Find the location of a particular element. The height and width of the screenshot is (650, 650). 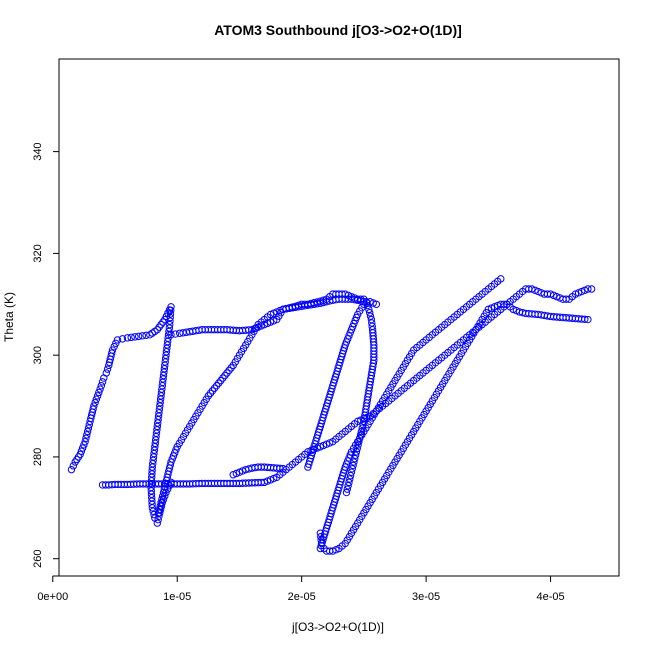

y-tick-label: 320 is located at coordinates (38, 253).